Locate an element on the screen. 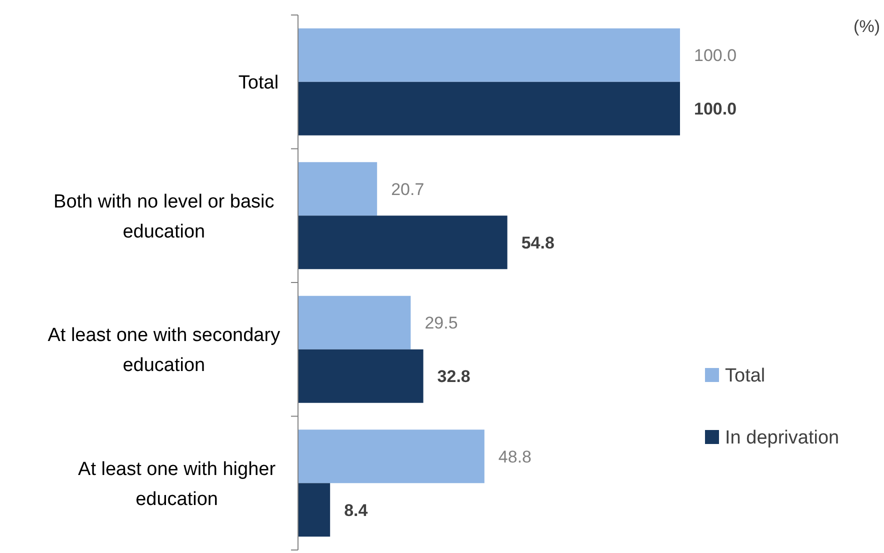  legend-label: In deprivation is located at coordinates (782, 438).